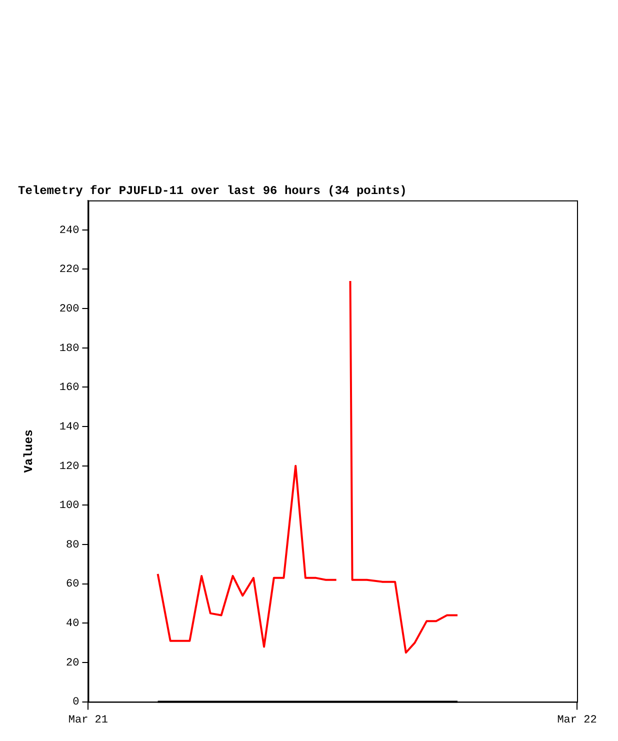 The height and width of the screenshot is (741, 618). I want to click on y-tick-label: 40, so click(73, 624).